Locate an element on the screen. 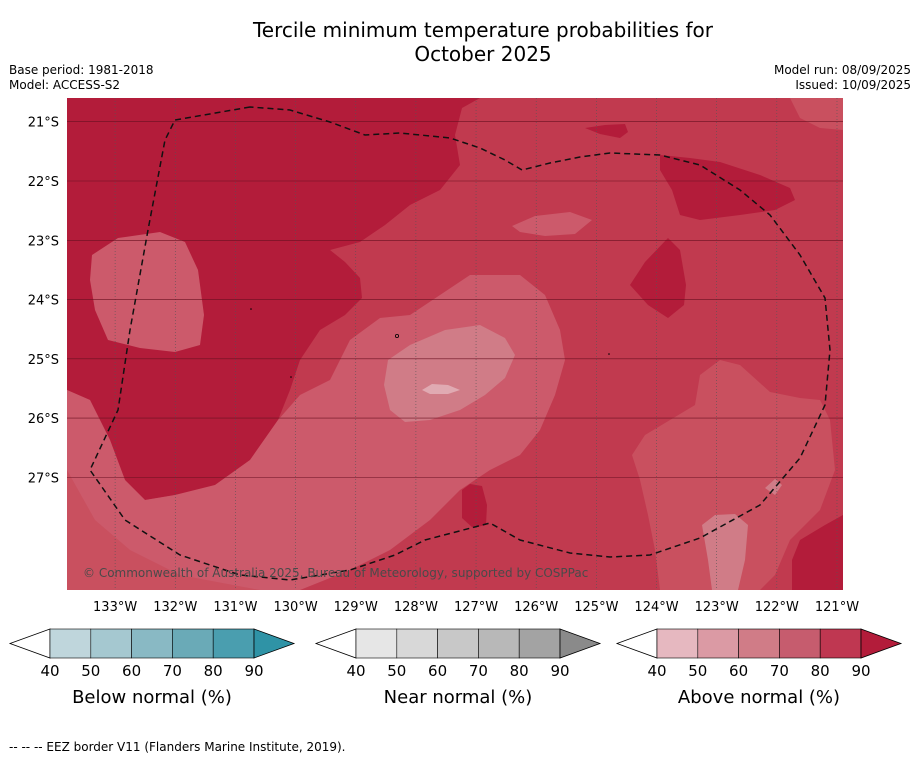  latitude-label: 27°S is located at coordinates (43, 478).